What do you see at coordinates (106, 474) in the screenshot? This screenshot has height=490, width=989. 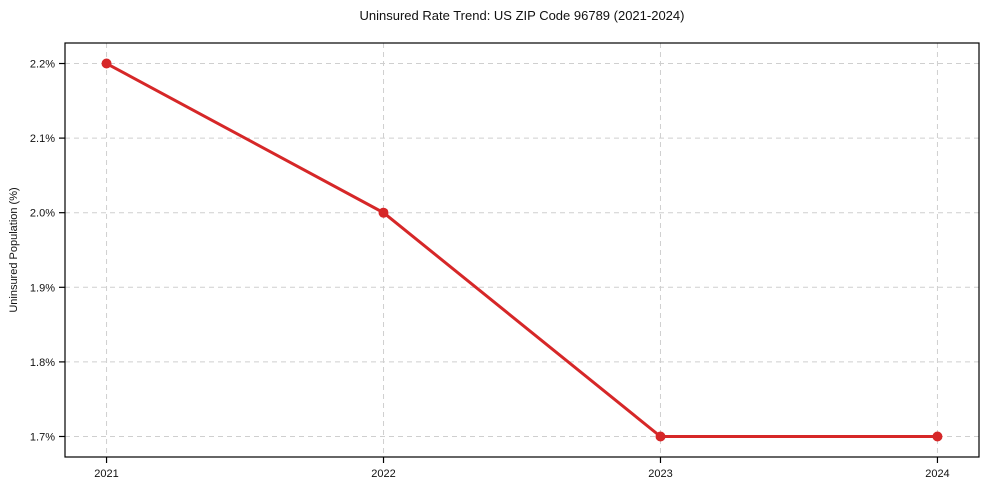 I see `x-tick-label: 2021` at bounding box center [106, 474].